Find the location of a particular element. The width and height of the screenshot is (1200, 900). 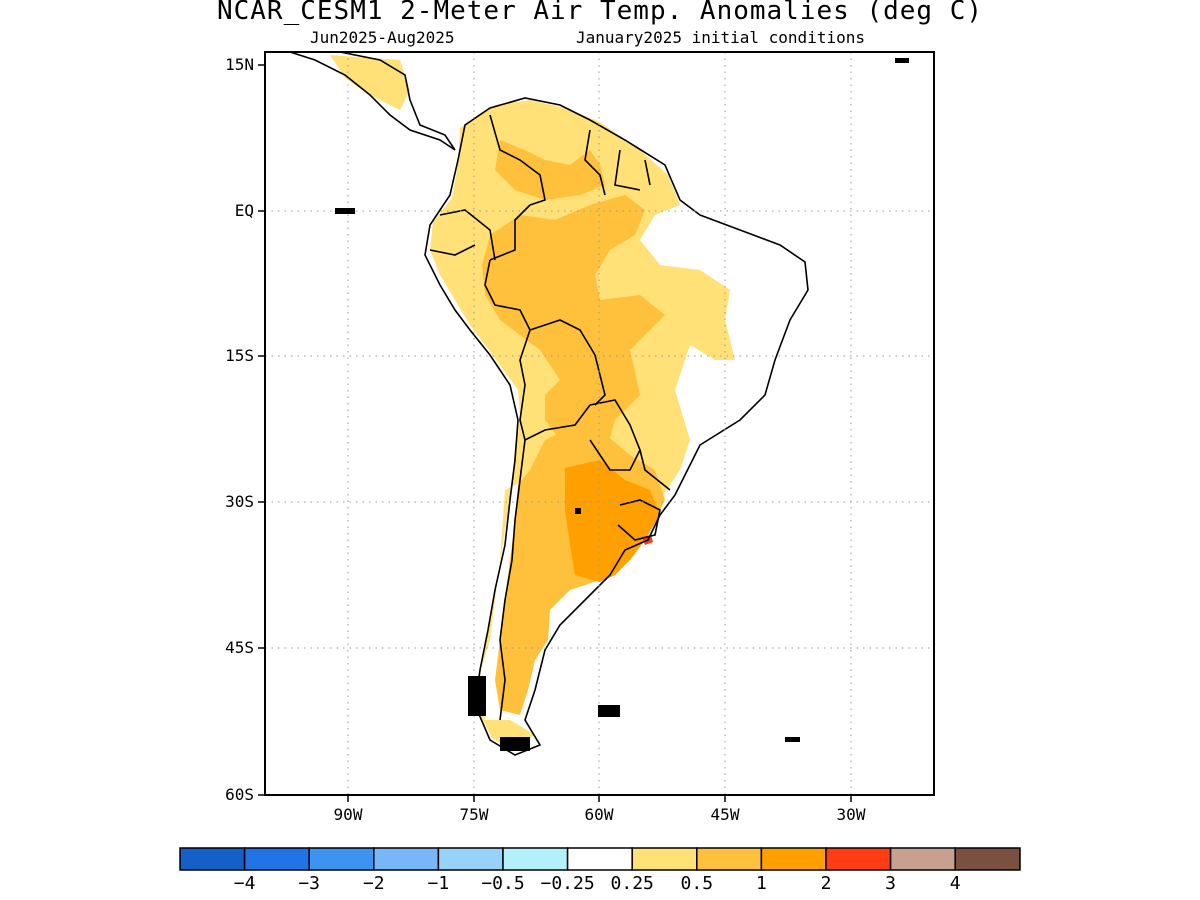

colorbar is located at coordinates (600, 859).